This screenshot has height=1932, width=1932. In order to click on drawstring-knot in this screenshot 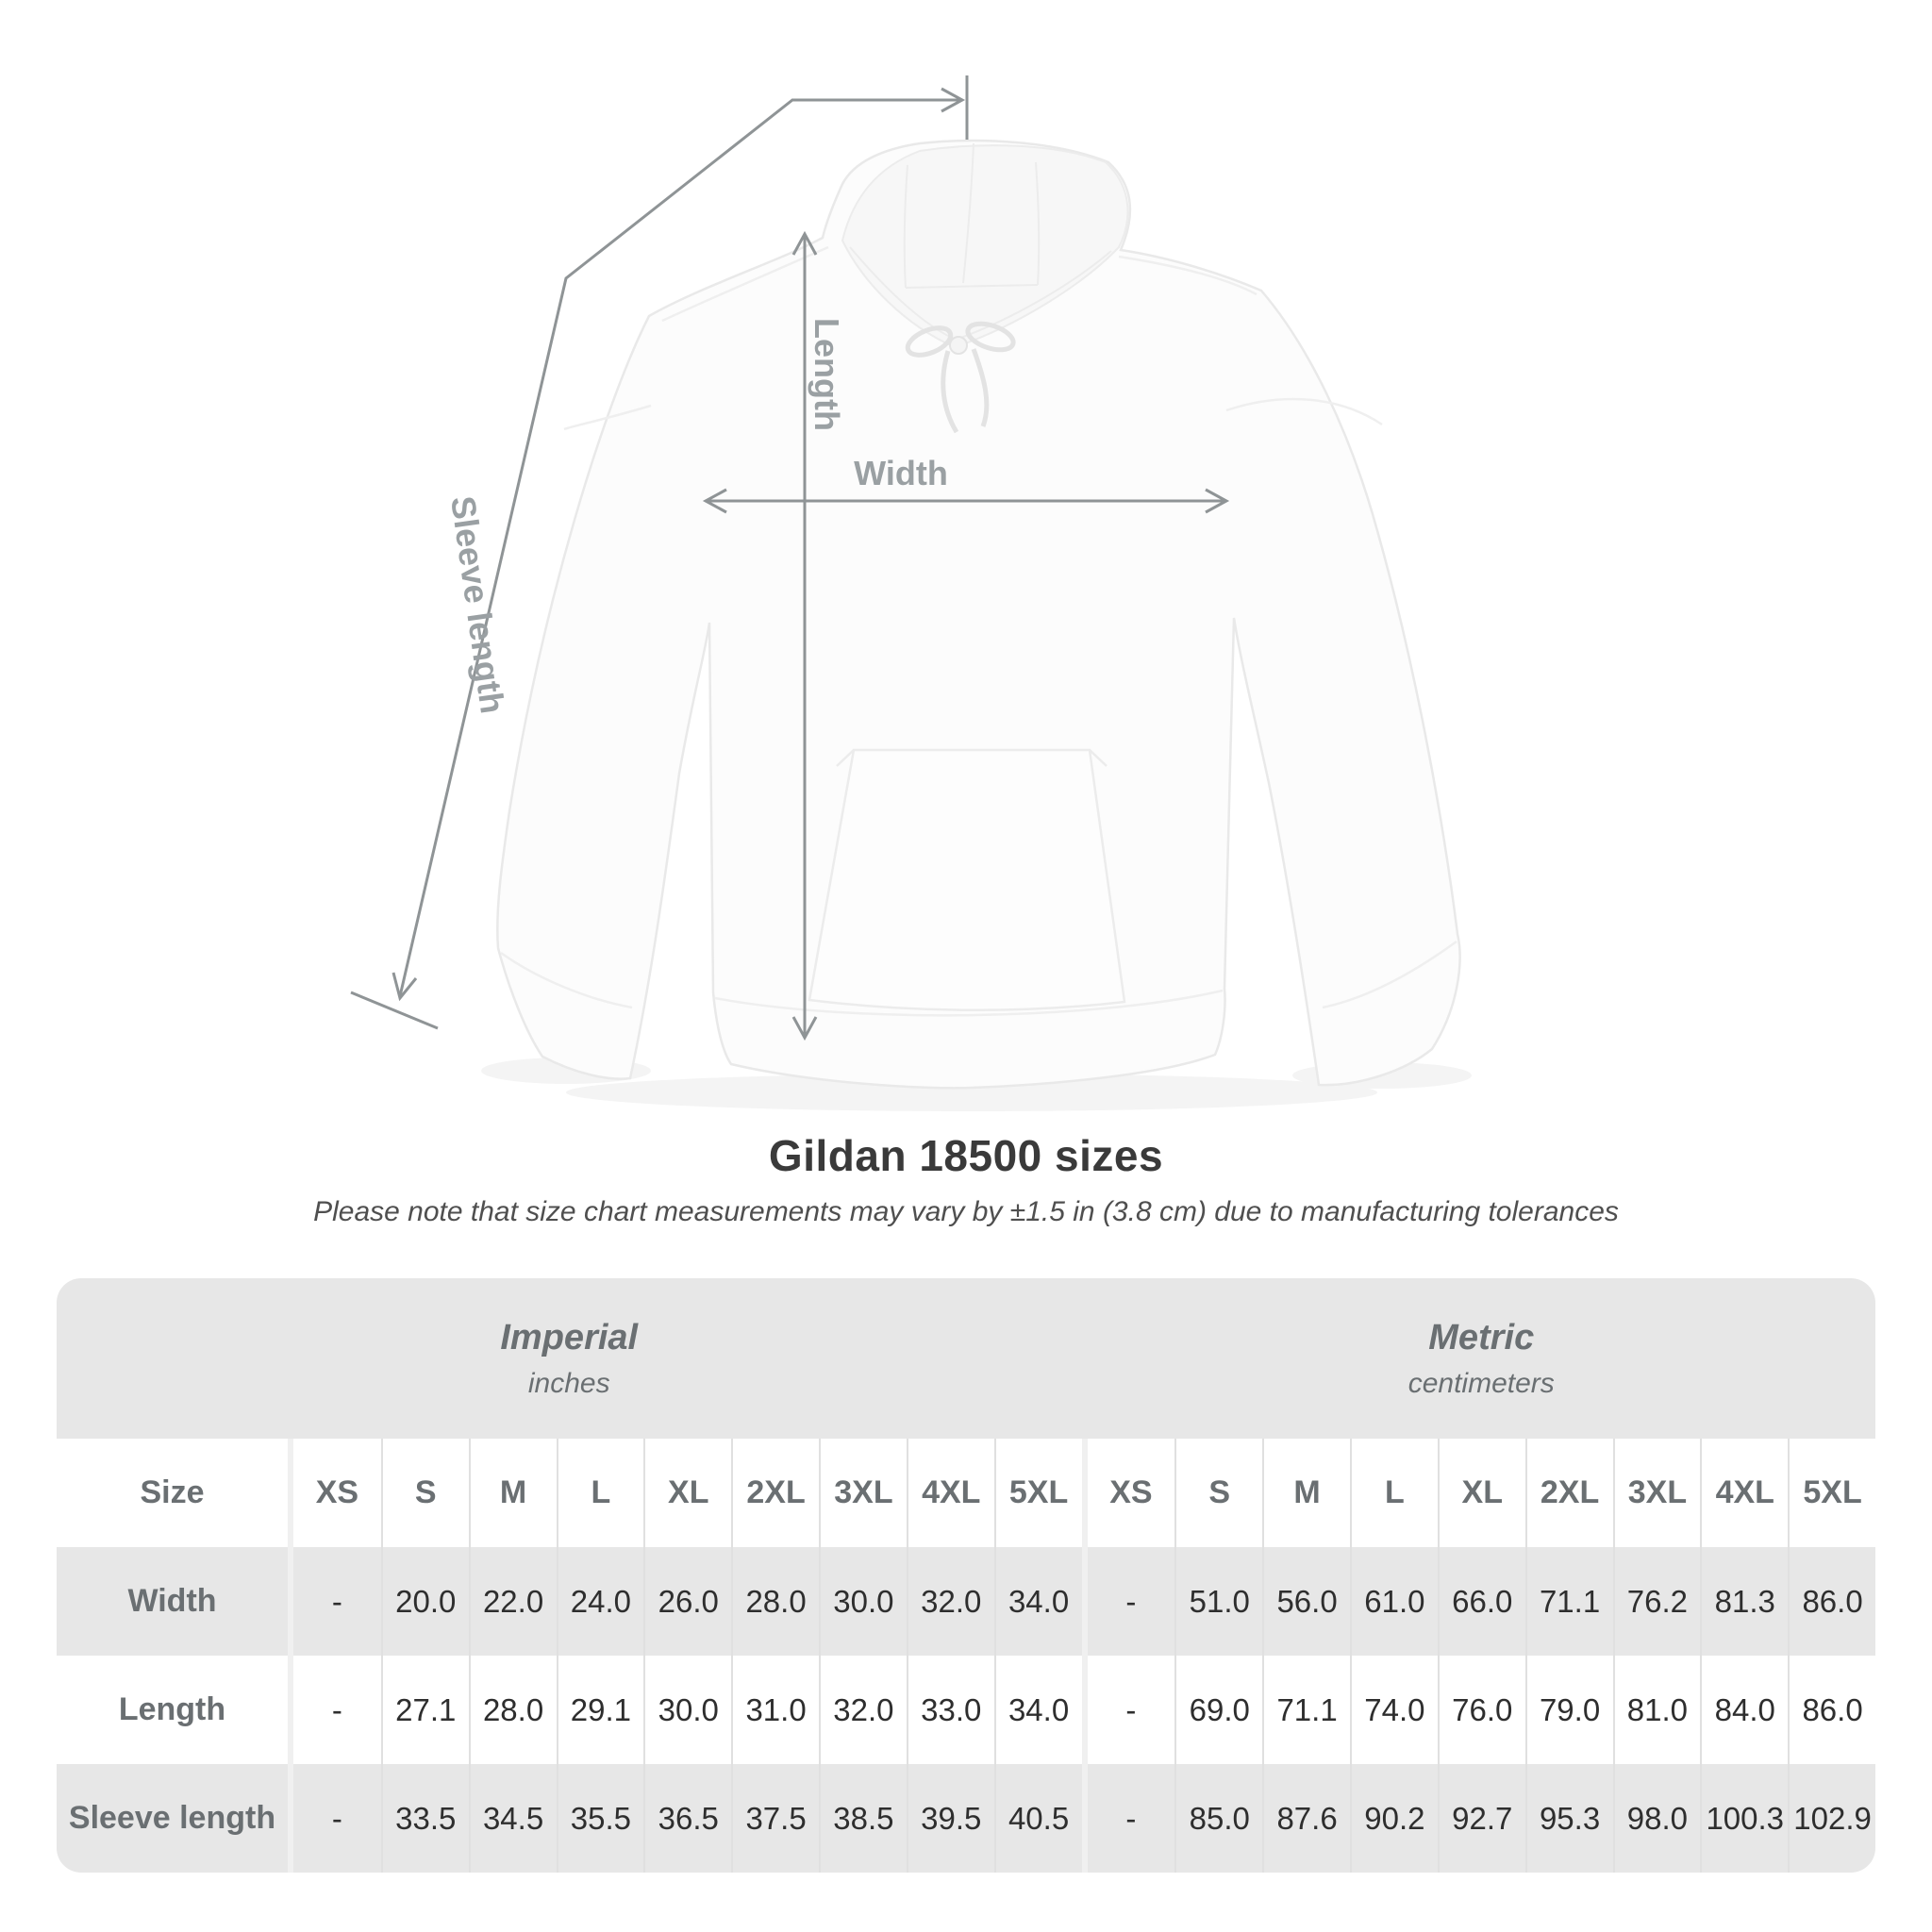, I will do `click(959, 345)`.